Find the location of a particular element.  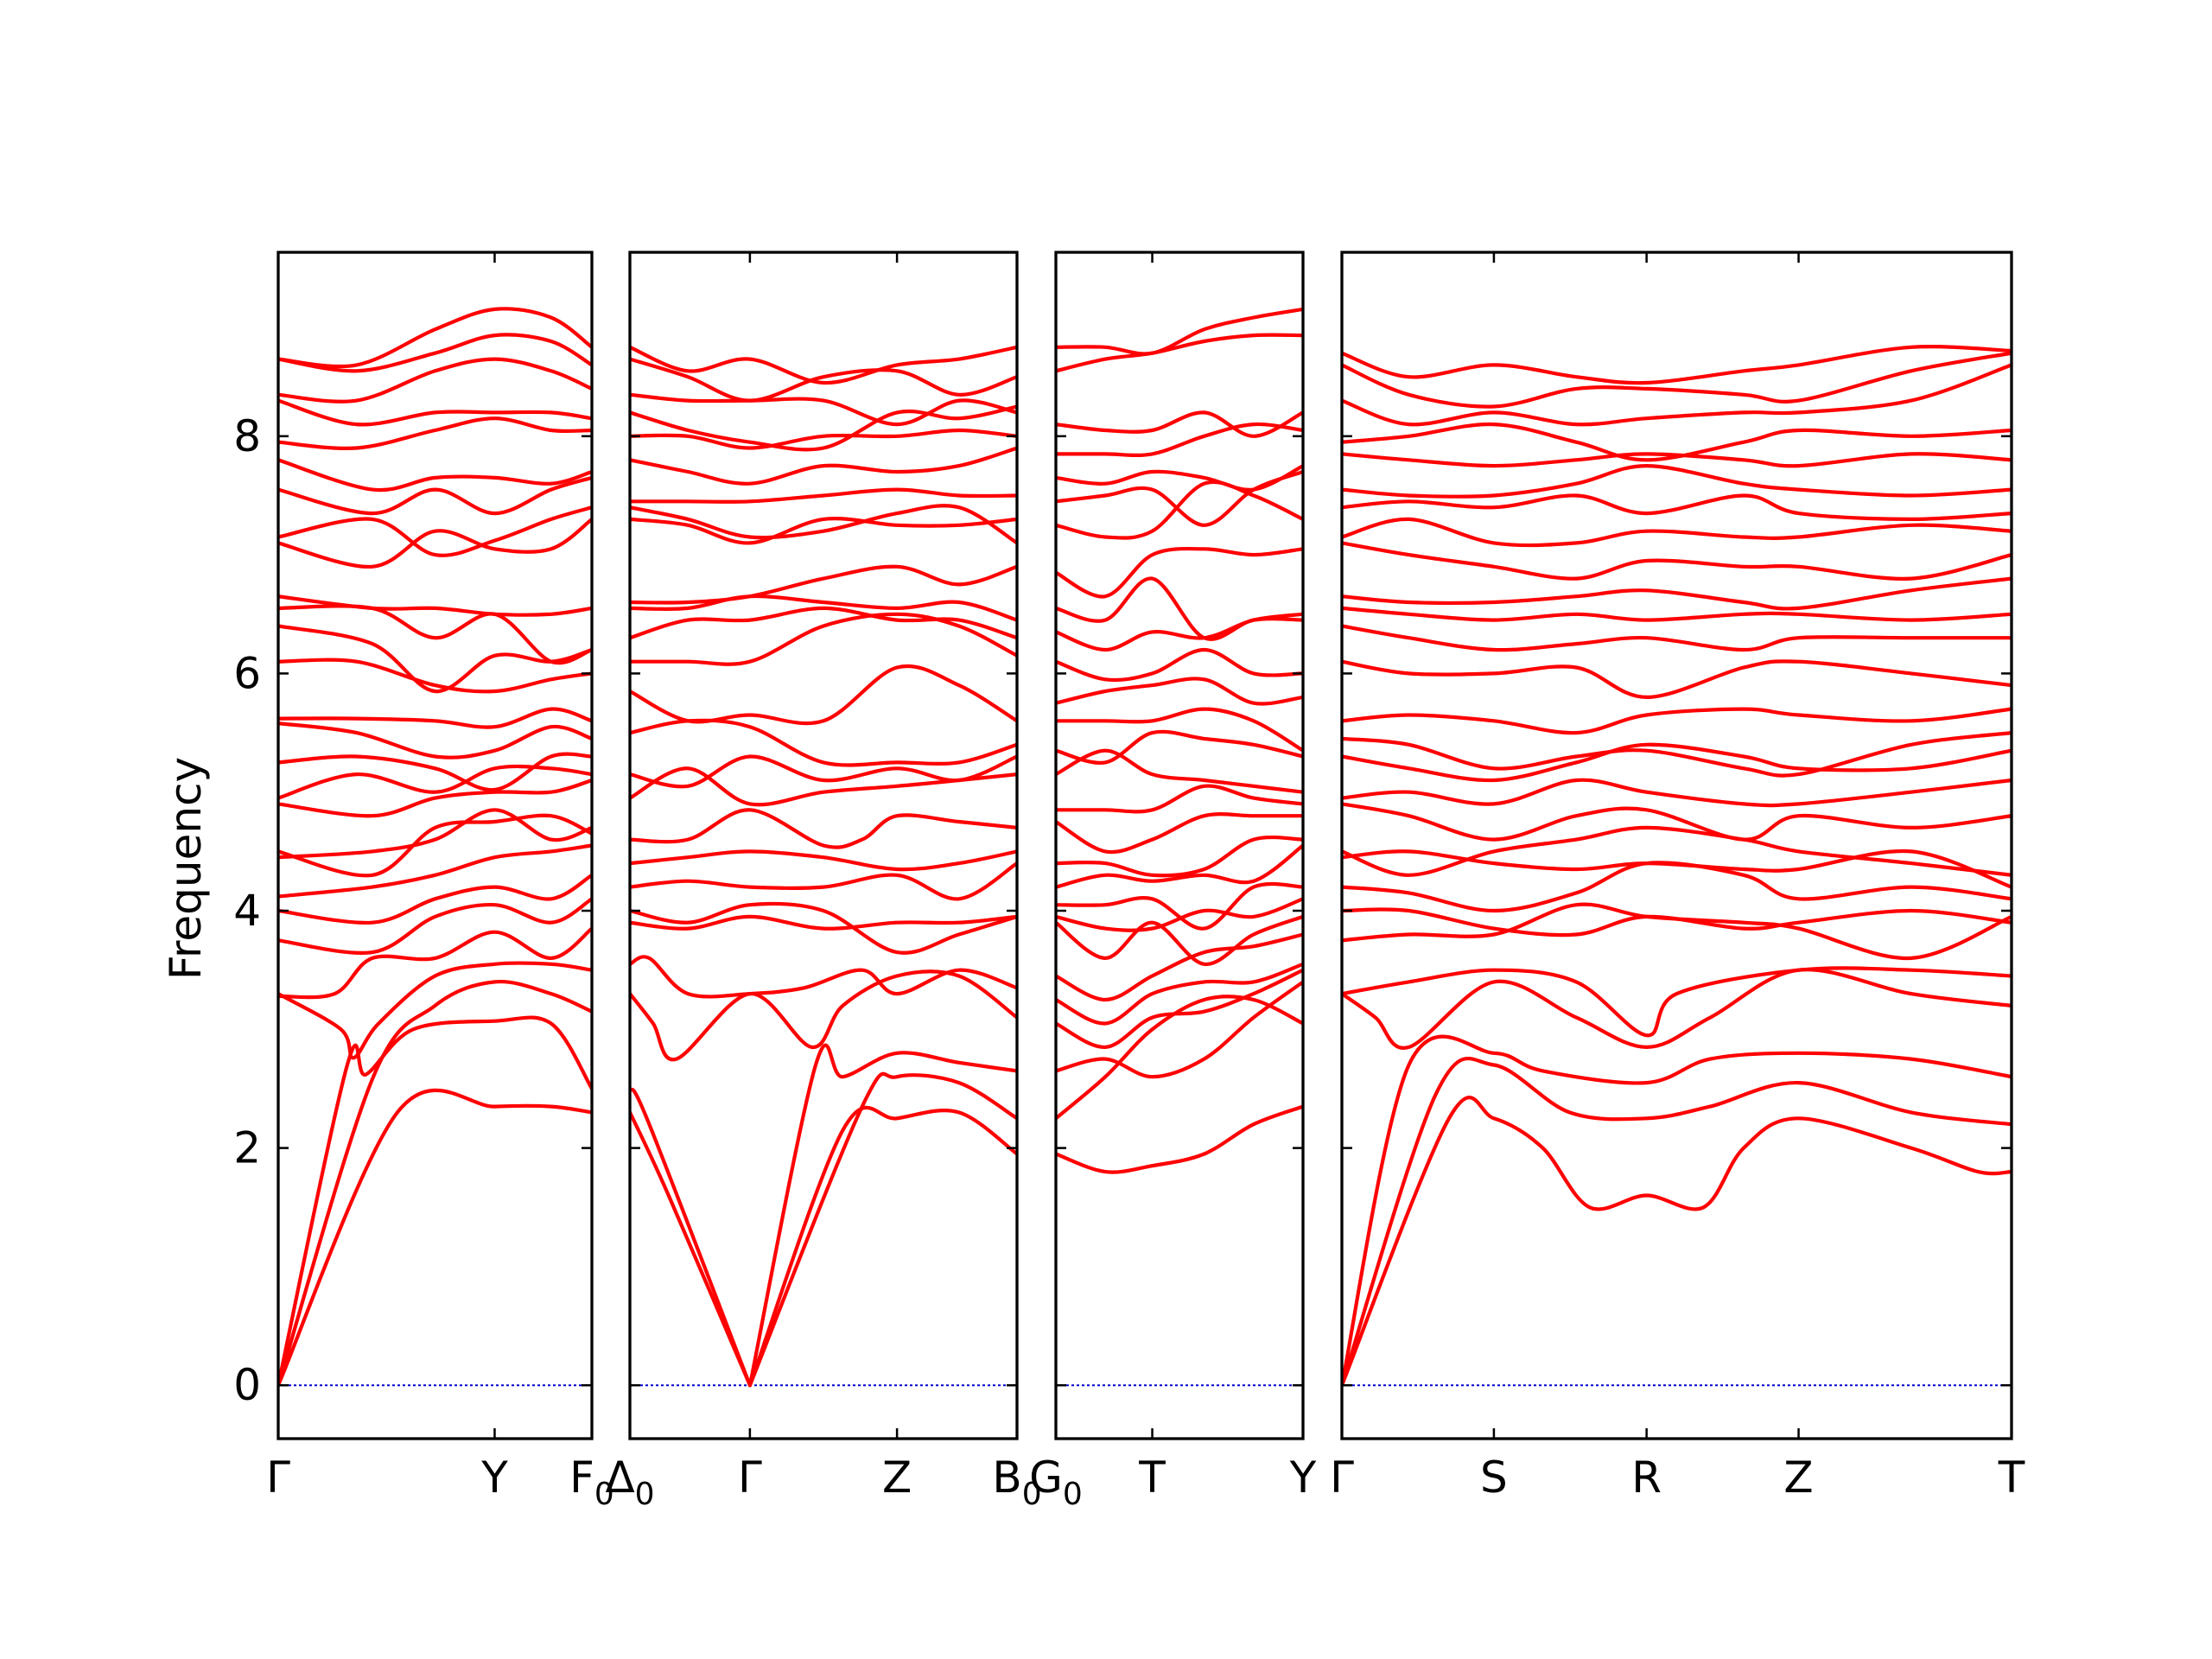

panel-3: G0 T Y is located at coordinates (1173, 881).